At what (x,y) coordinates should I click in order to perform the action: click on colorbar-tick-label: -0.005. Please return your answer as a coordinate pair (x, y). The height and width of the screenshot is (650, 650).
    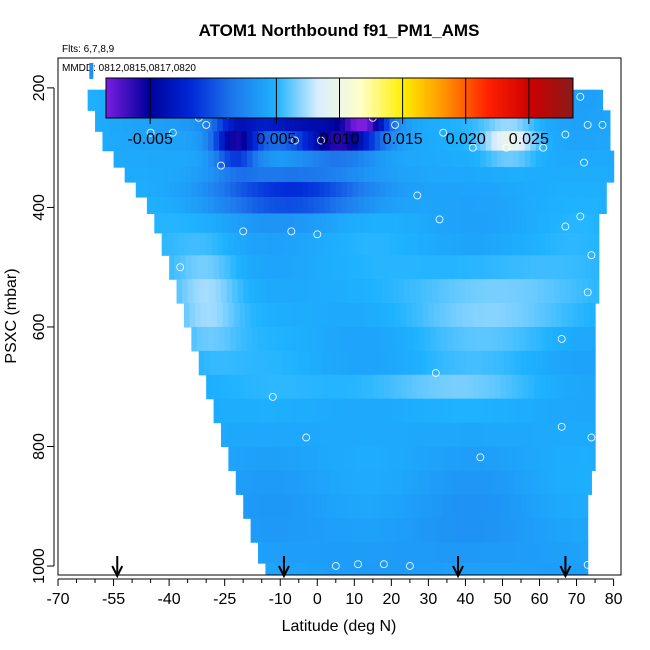
    Looking at the image, I should click on (149, 139).